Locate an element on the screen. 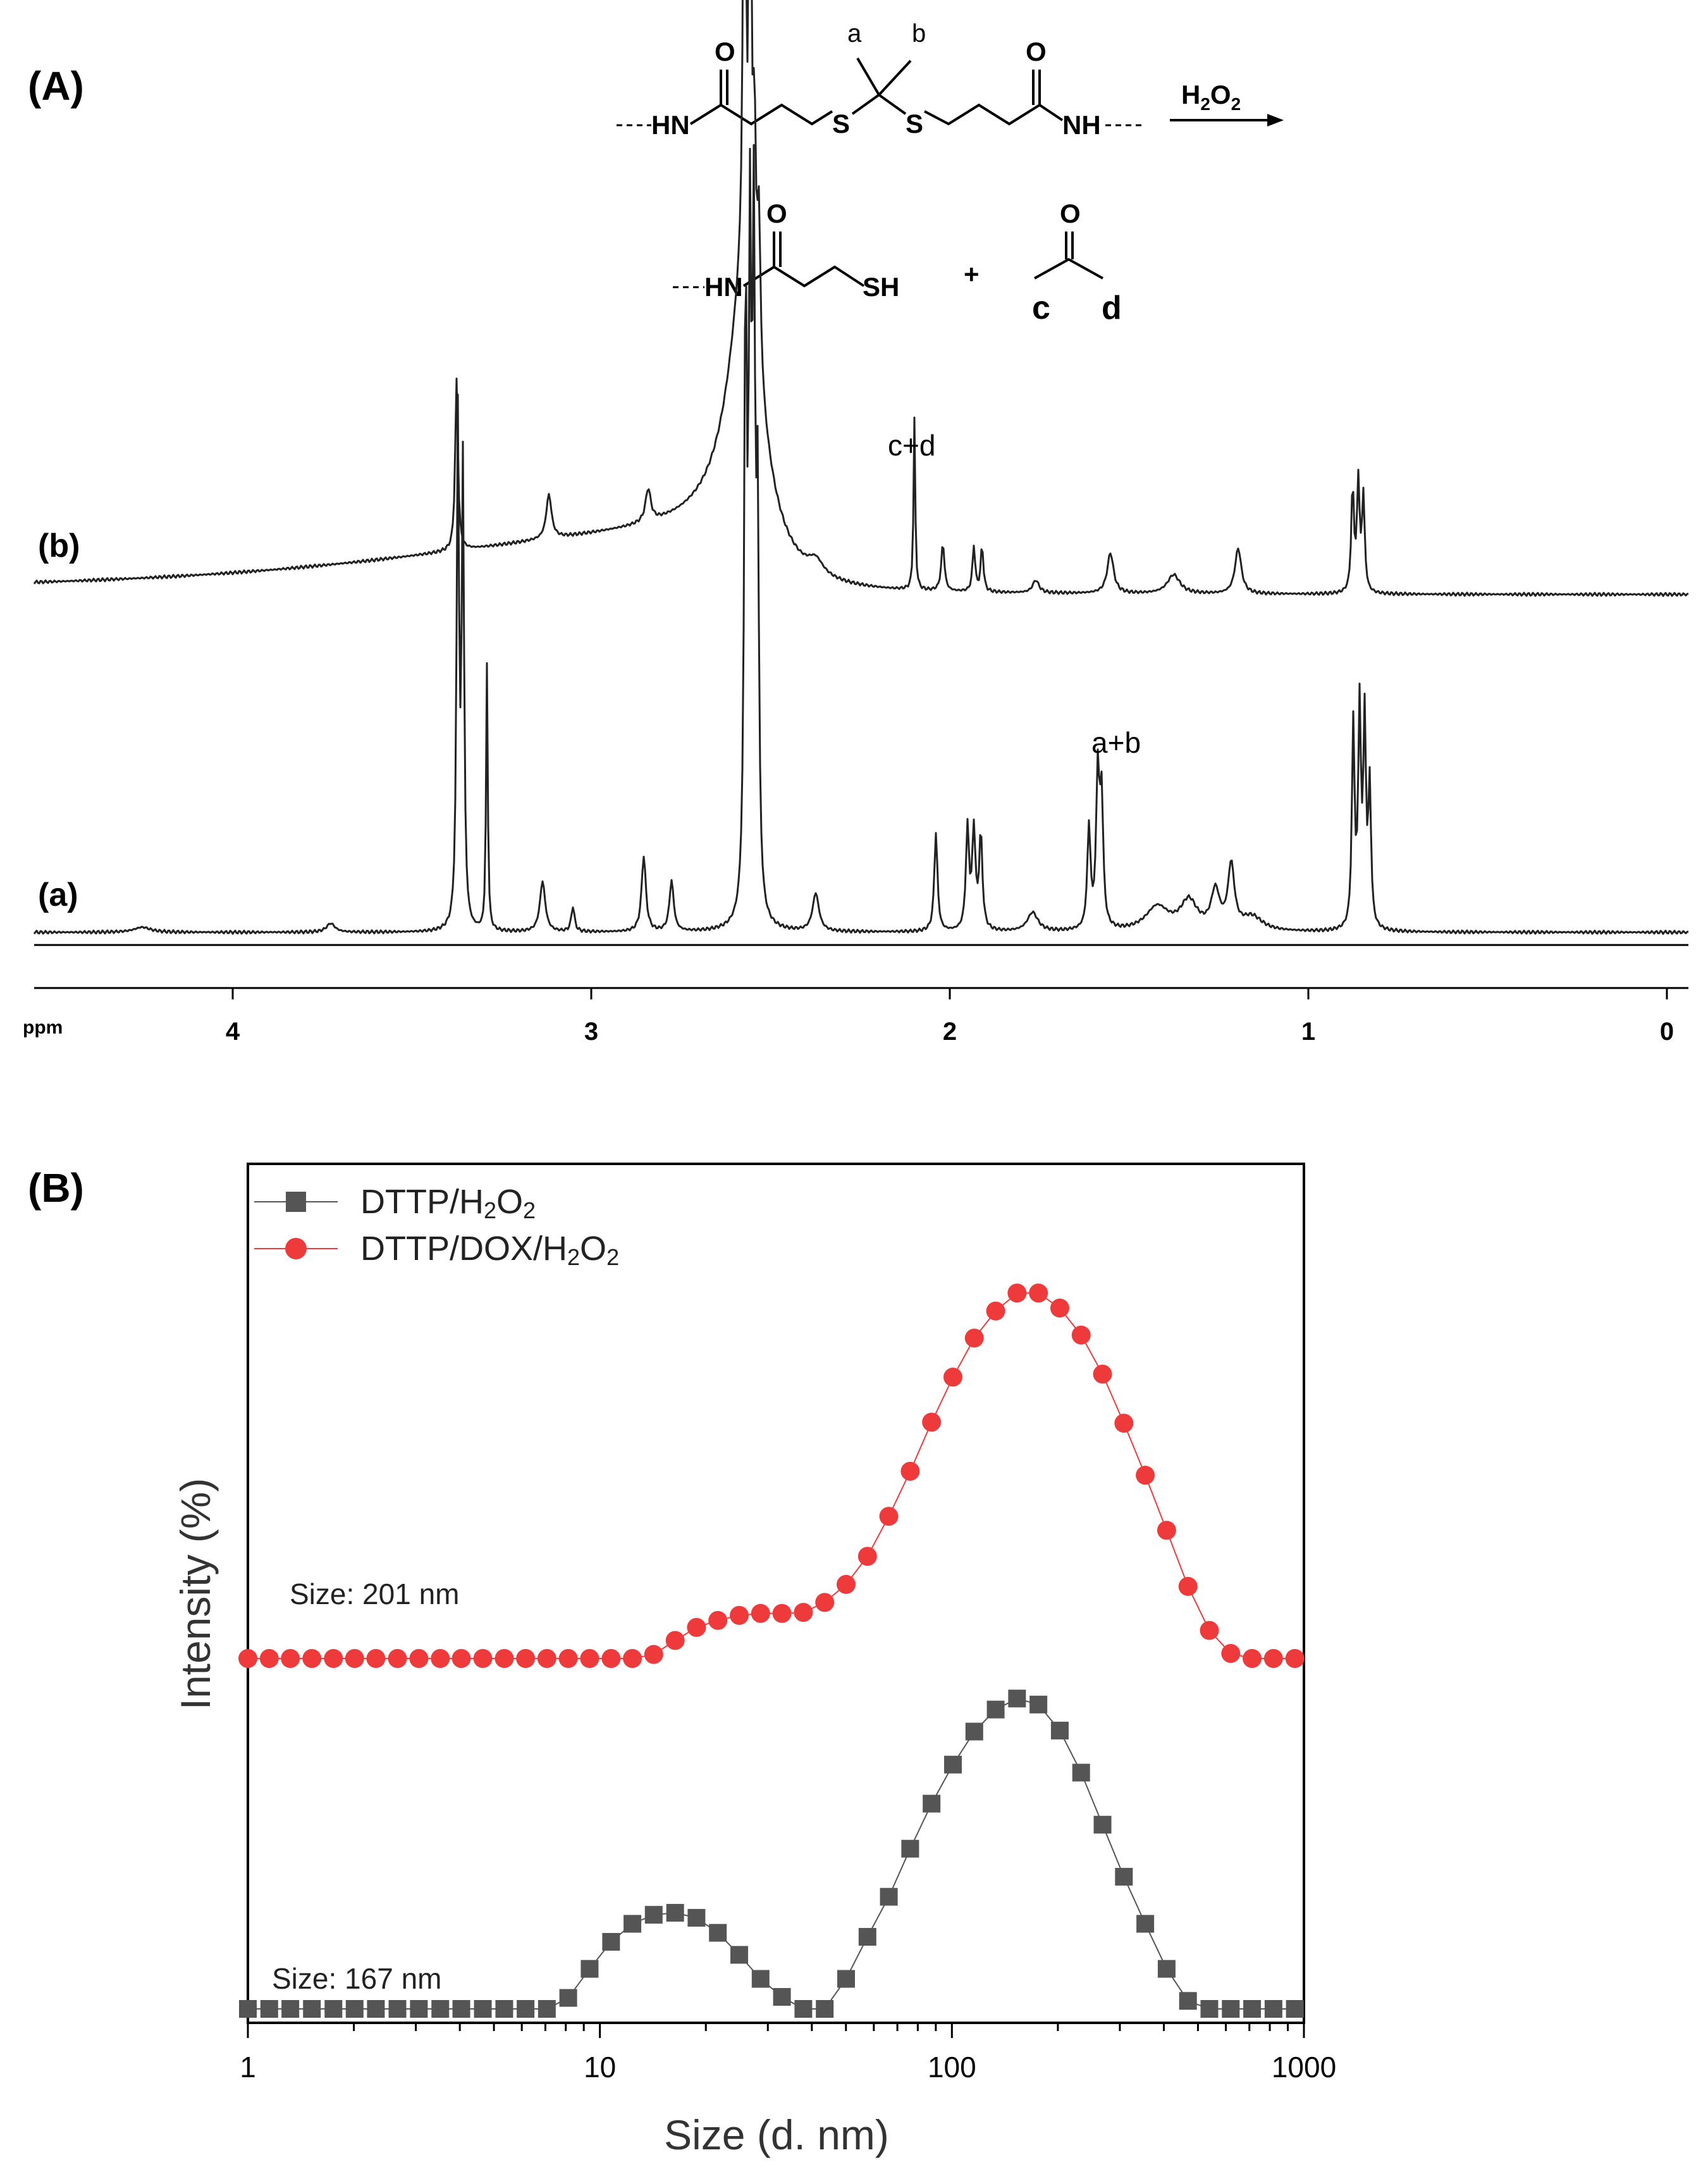 The width and height of the screenshot is (1708, 2174). ppm-axis-label: ppm is located at coordinates (43, 1027).